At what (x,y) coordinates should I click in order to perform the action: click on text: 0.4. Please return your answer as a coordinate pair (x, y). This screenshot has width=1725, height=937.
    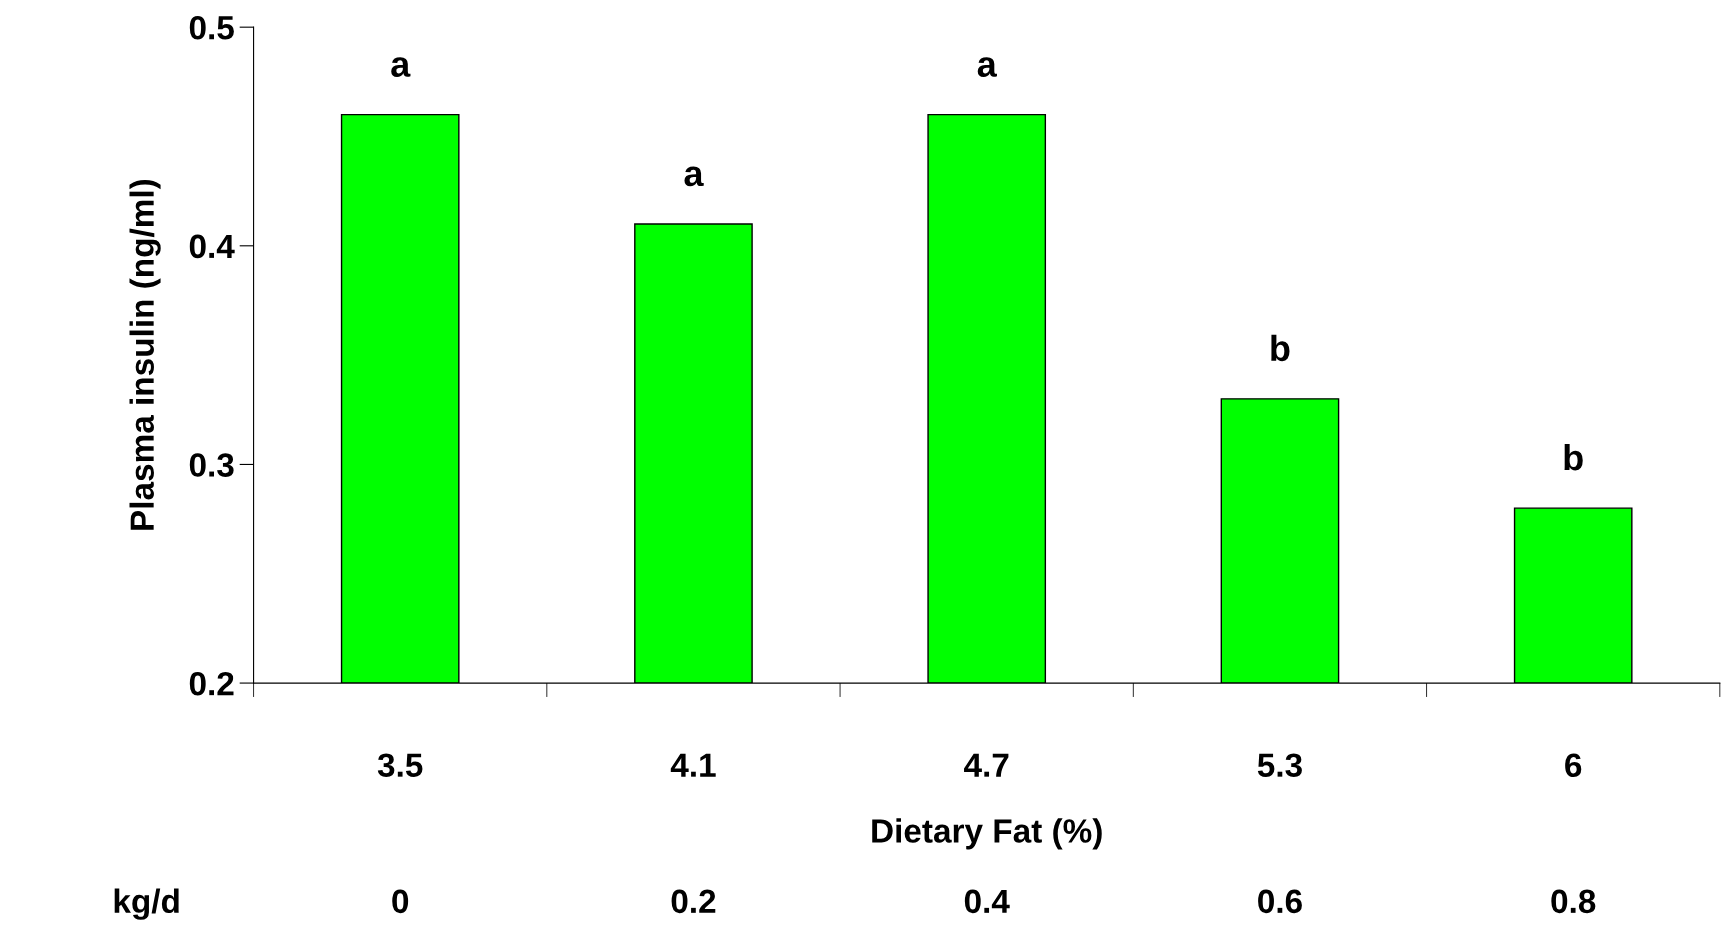
    Looking at the image, I should click on (987, 901).